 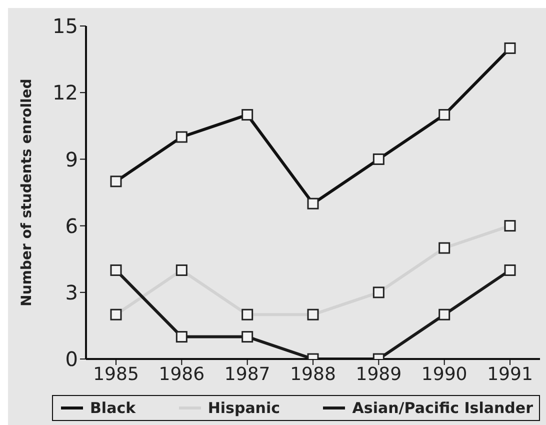 What do you see at coordinates (313, 374) in the screenshot?
I see `x-tick-label: 1988` at bounding box center [313, 374].